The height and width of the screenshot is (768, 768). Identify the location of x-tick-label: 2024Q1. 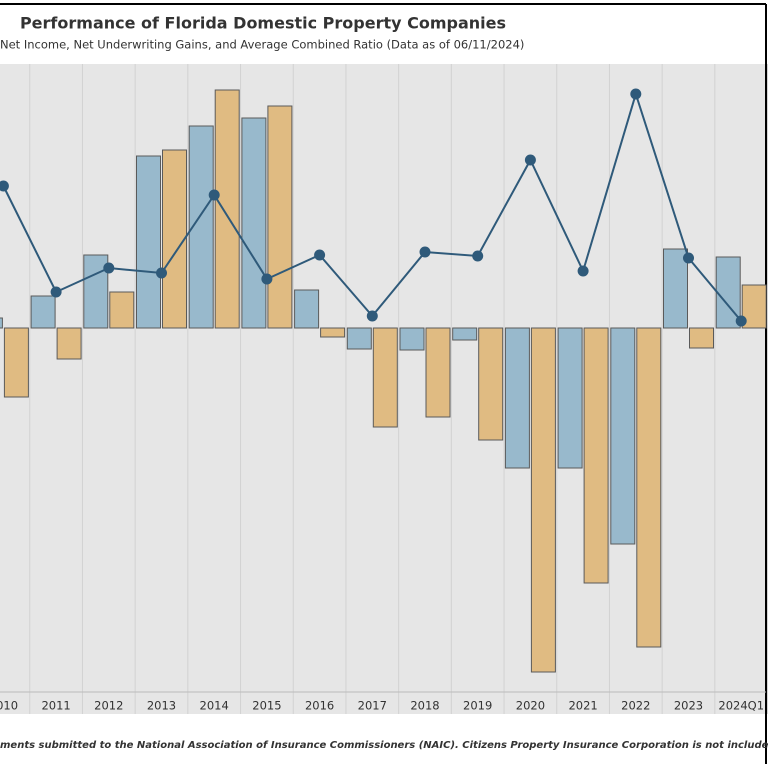
(741, 706).